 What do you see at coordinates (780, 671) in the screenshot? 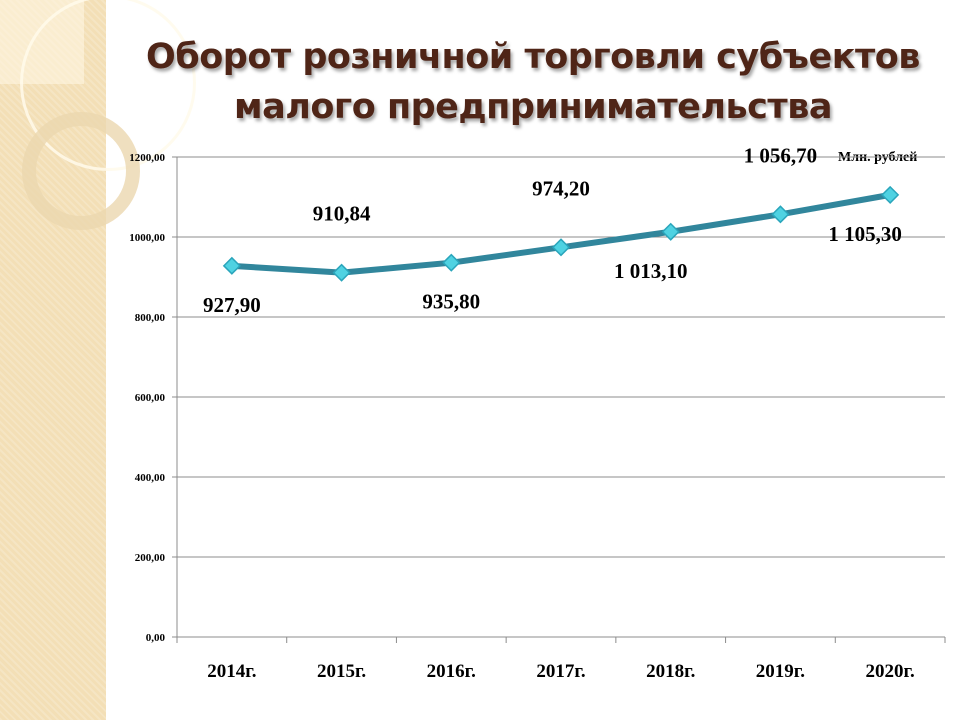
I see `x-tick-label: 2019г.` at bounding box center [780, 671].